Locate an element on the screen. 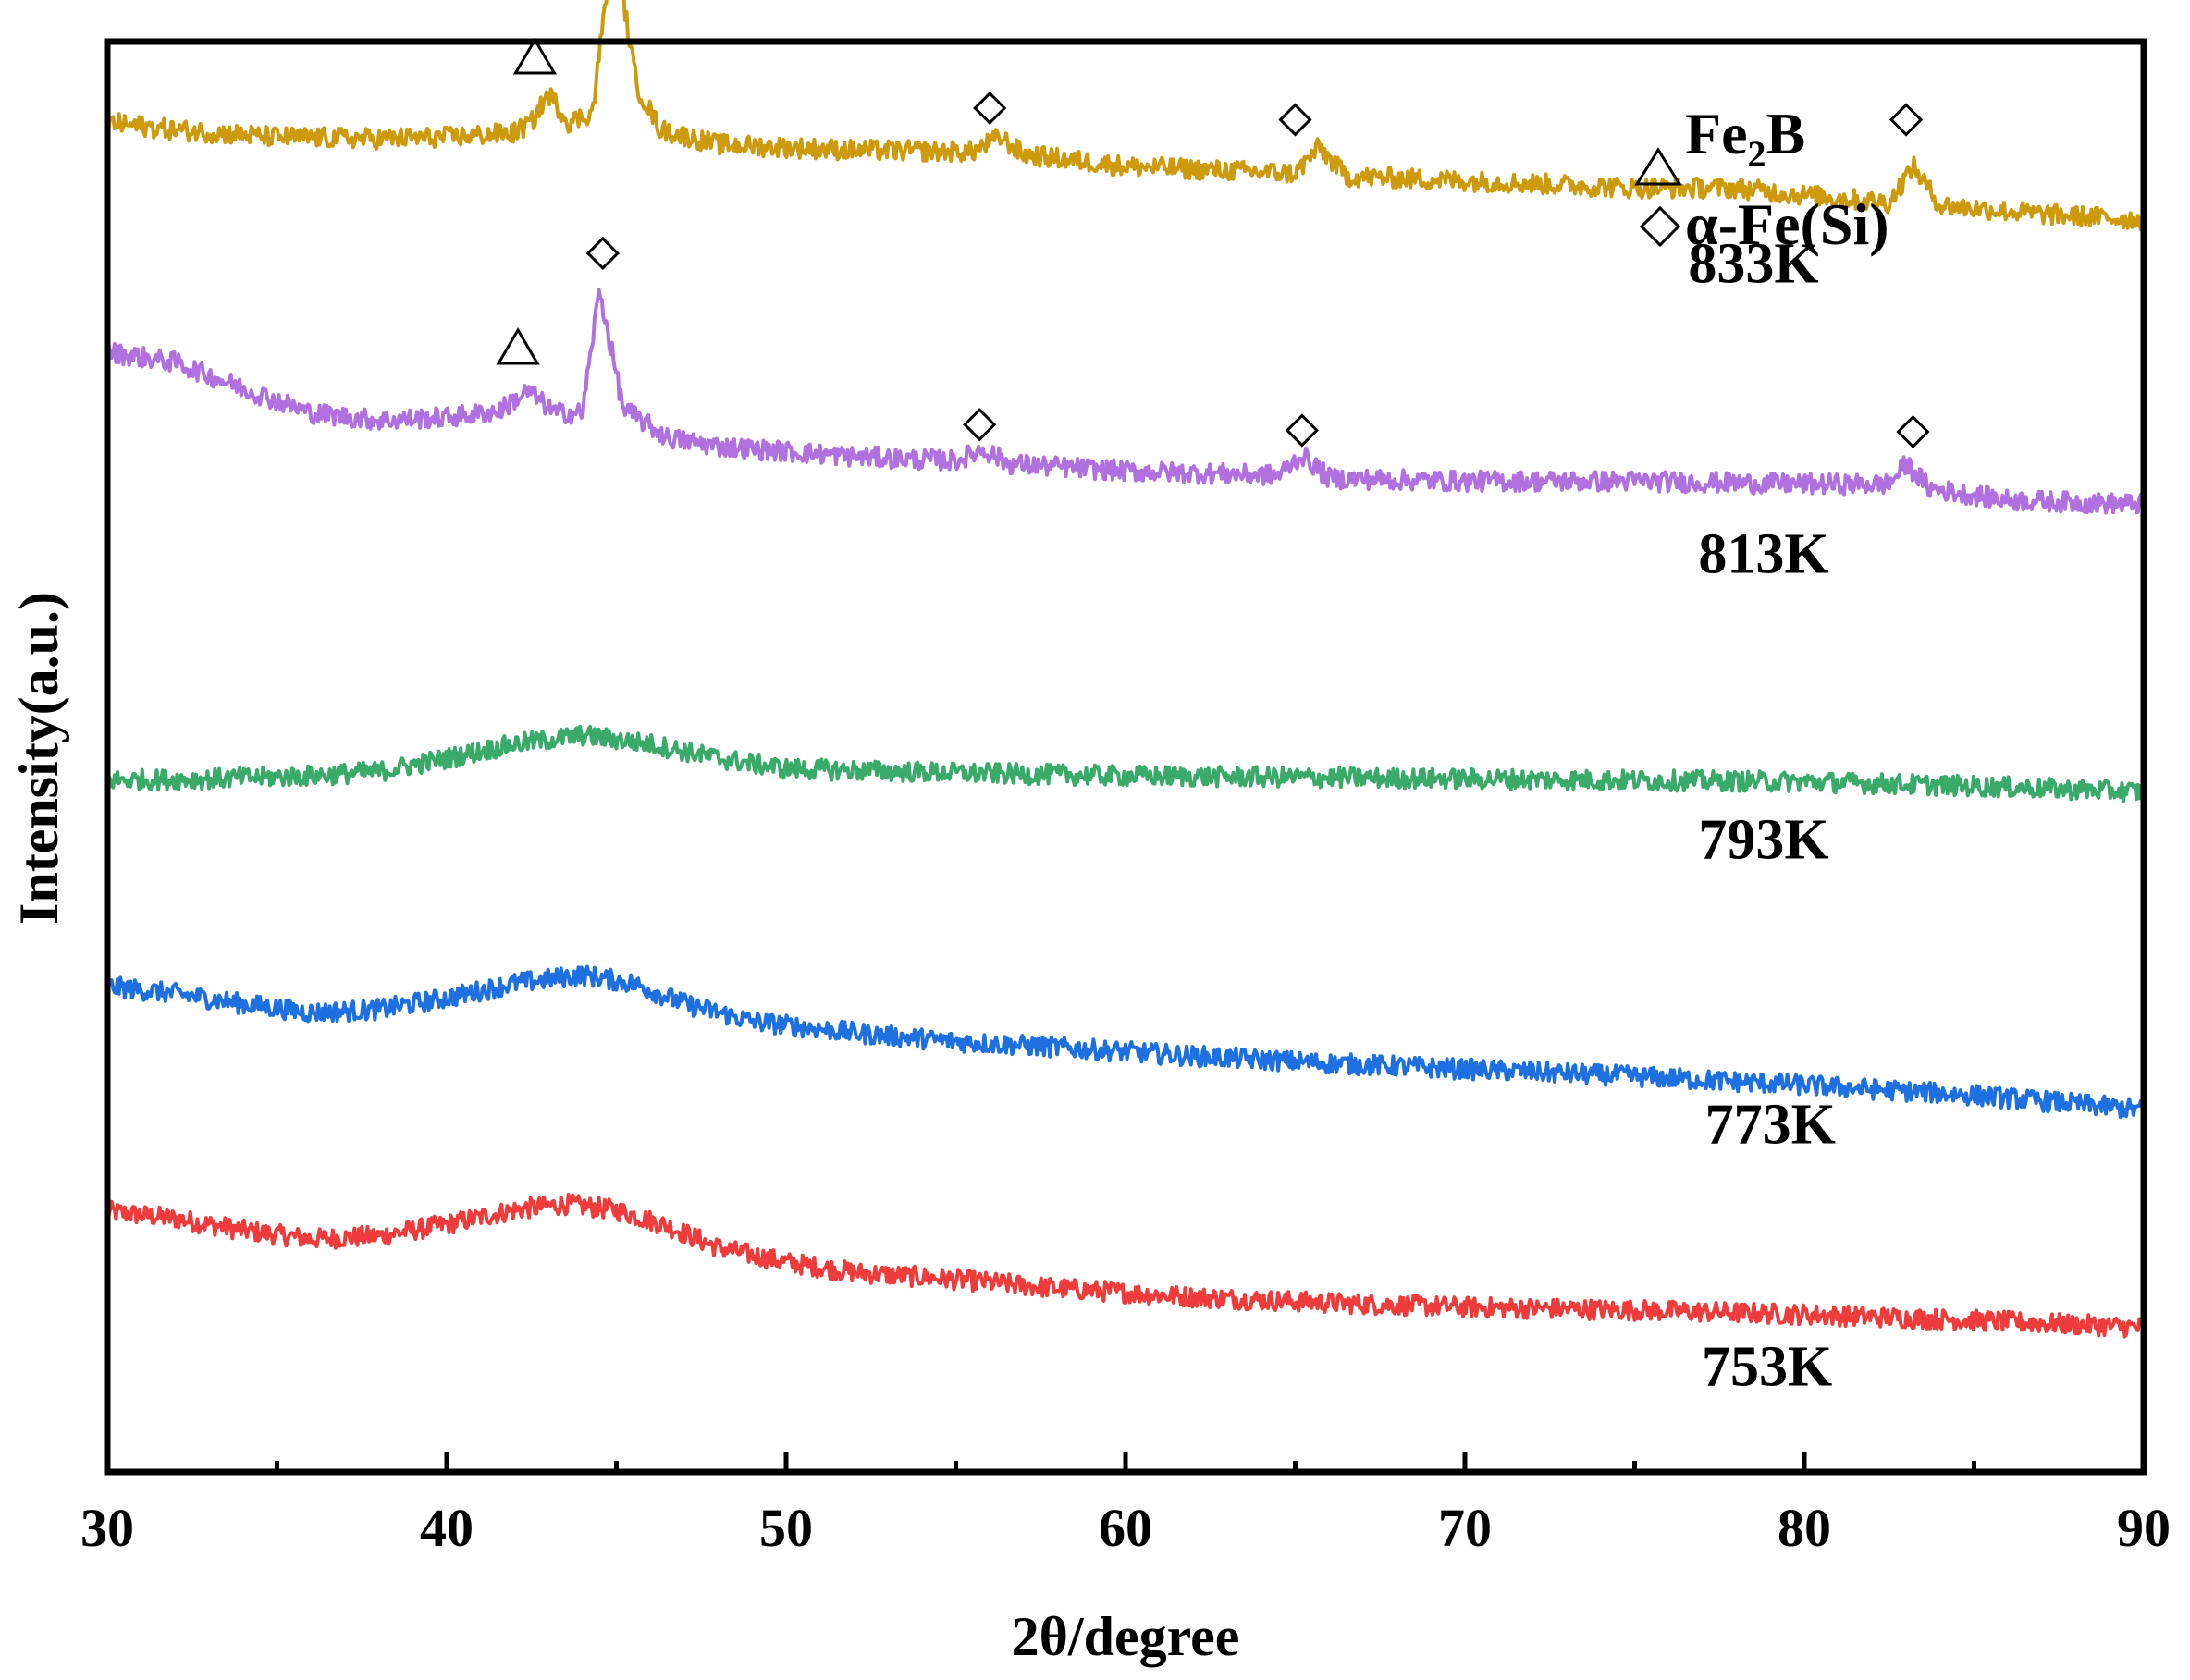 The width and height of the screenshot is (2190, 1680). series-813K is located at coordinates (1125, 401).